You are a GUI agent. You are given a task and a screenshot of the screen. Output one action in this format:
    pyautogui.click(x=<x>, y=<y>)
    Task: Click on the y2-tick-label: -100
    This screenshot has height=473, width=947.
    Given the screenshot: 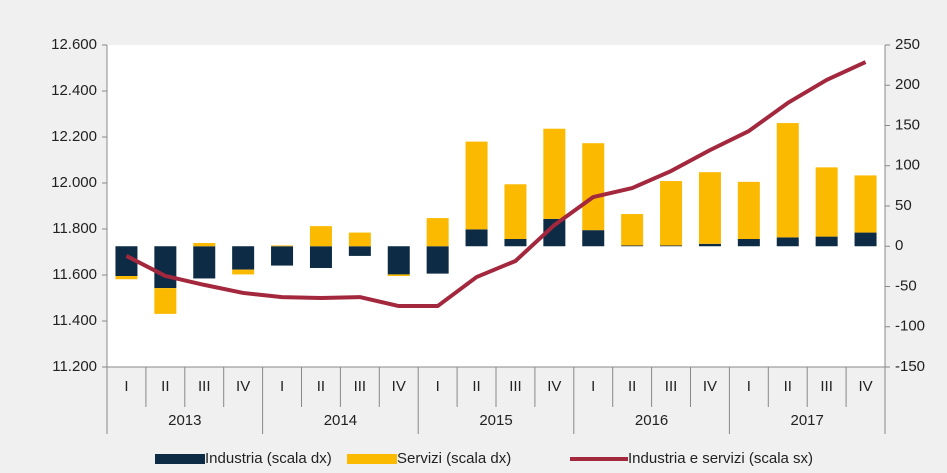 What is the action you would take?
    pyautogui.click(x=910, y=326)
    